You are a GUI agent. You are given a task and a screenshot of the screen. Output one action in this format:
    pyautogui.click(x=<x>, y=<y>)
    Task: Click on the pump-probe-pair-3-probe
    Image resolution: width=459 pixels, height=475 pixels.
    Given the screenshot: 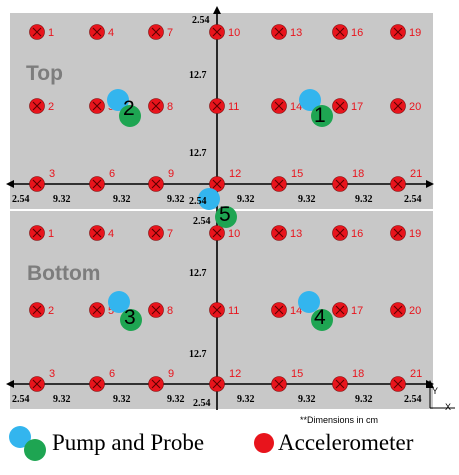 What is the action you would take?
    pyautogui.click(x=131, y=320)
    